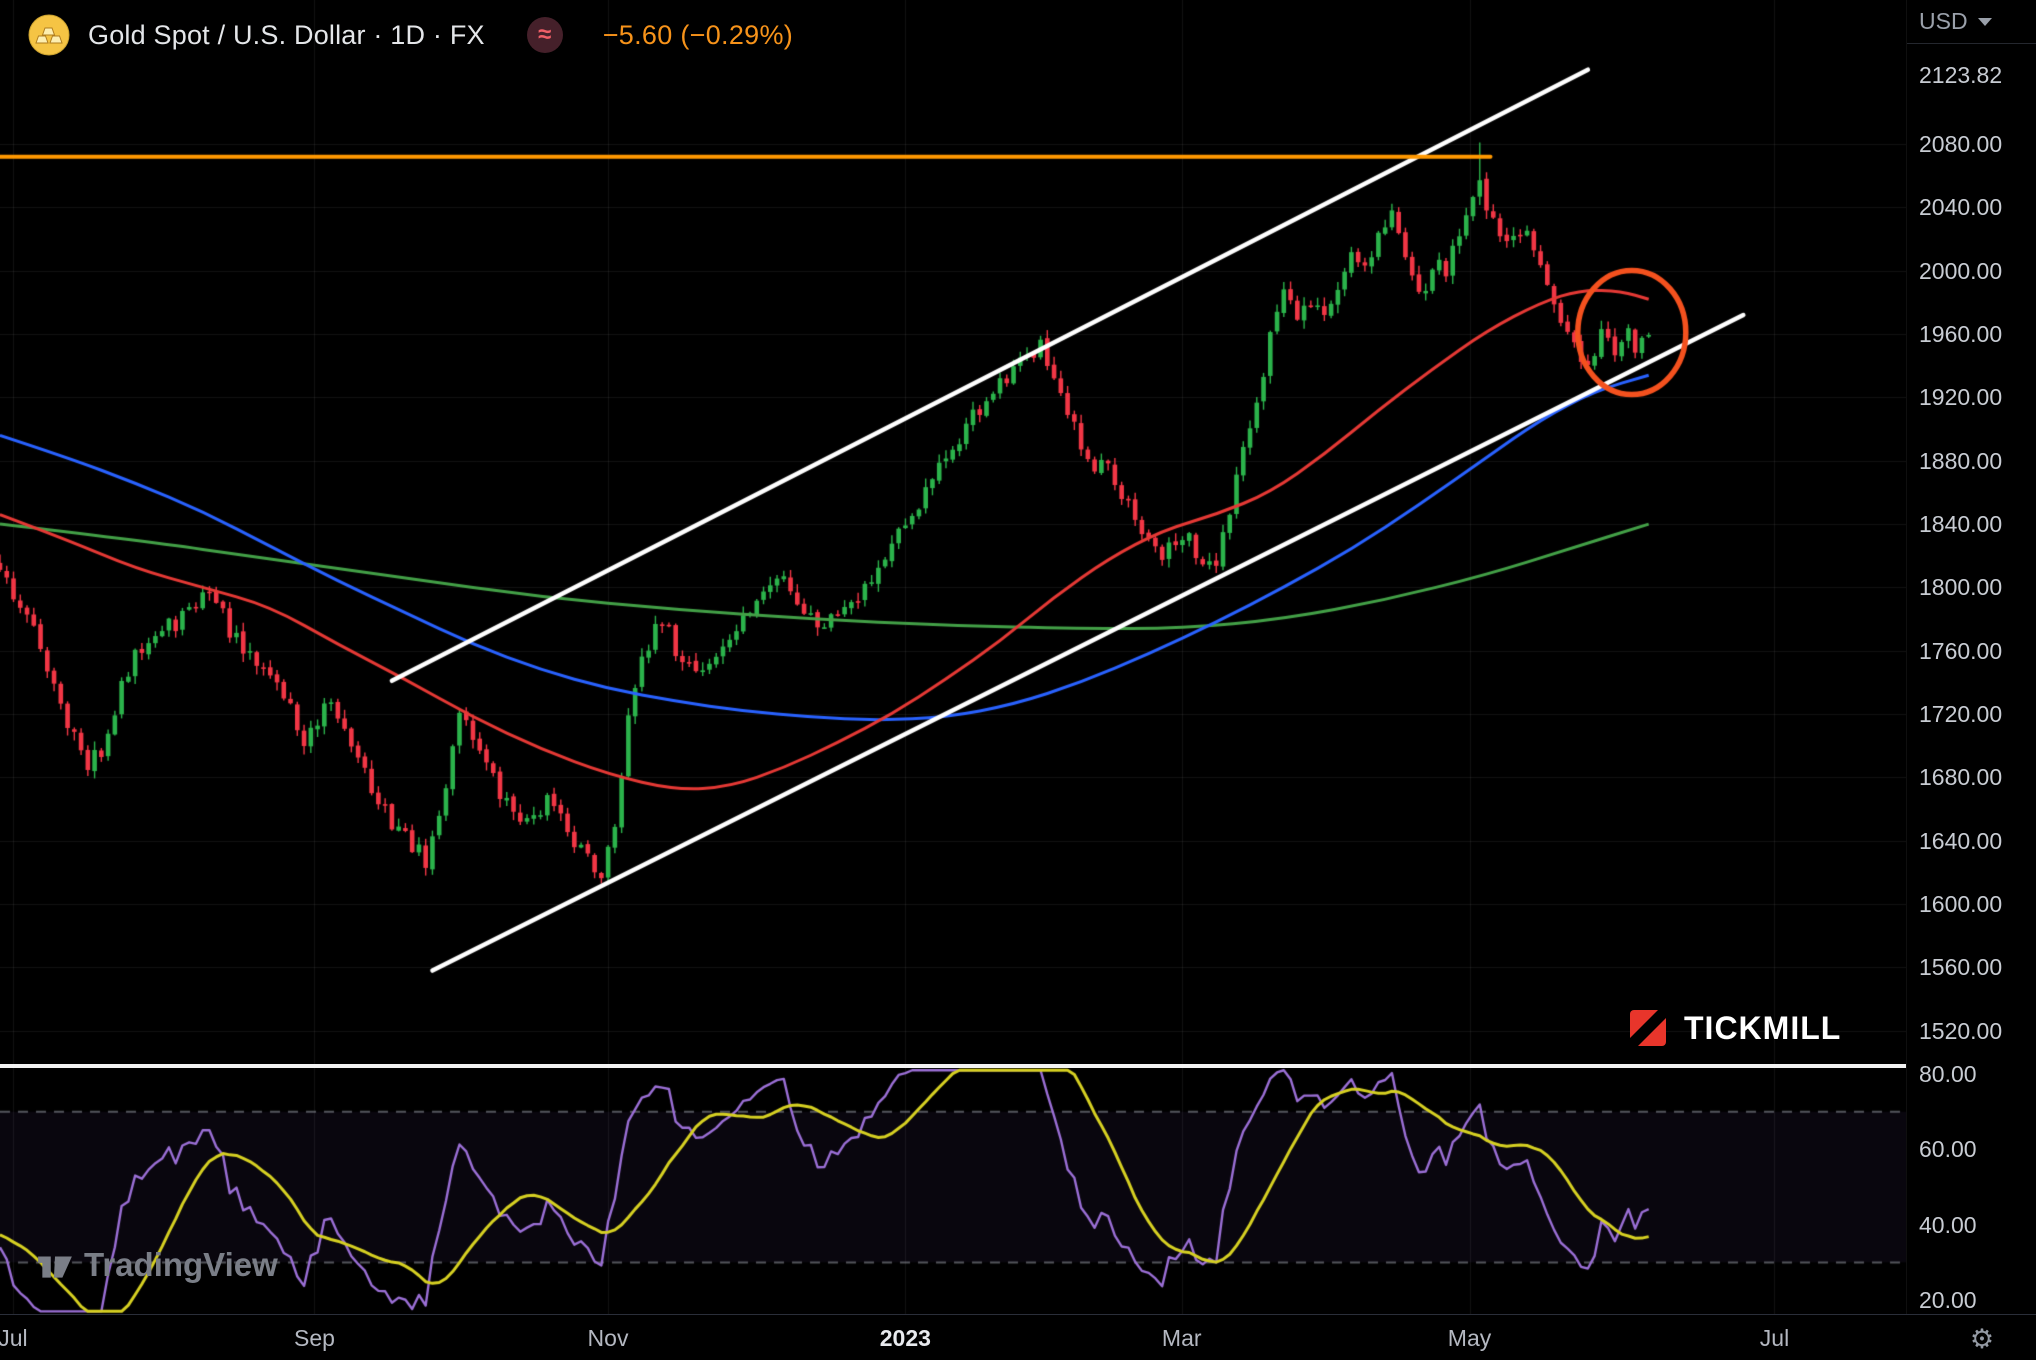 The width and height of the screenshot is (2036, 1360). I want to click on tradingview-watermark-link: TradingView, so click(157, 1265).